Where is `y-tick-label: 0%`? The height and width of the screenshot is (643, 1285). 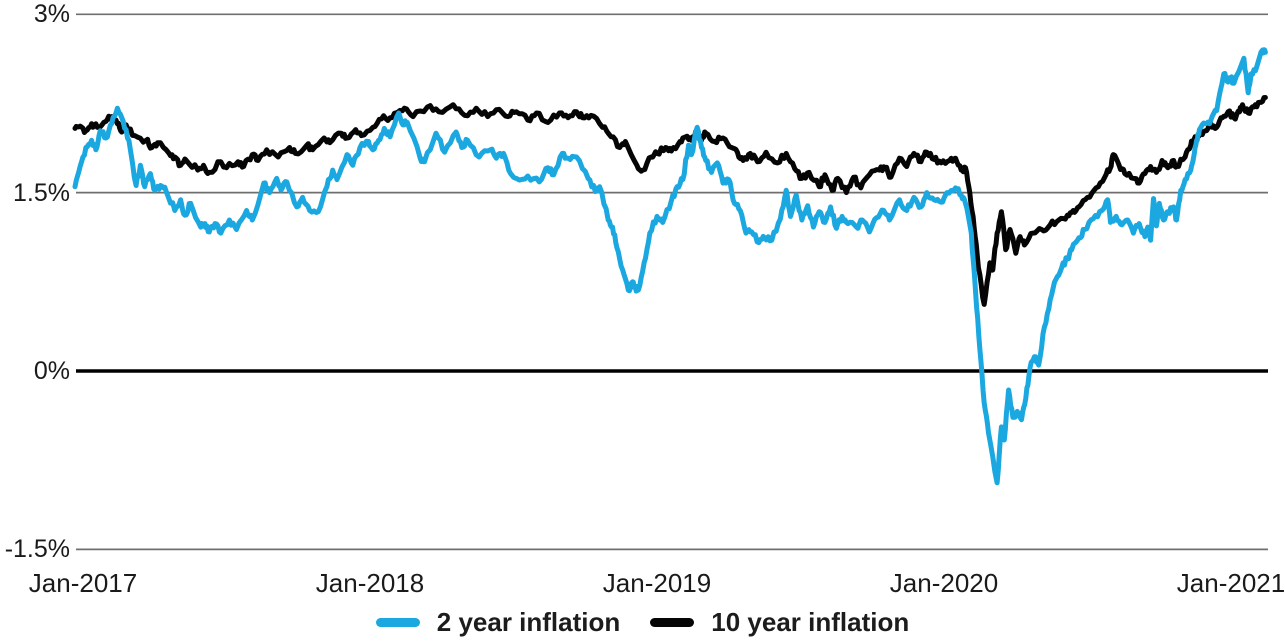
y-tick-label: 0% is located at coordinates (51, 371).